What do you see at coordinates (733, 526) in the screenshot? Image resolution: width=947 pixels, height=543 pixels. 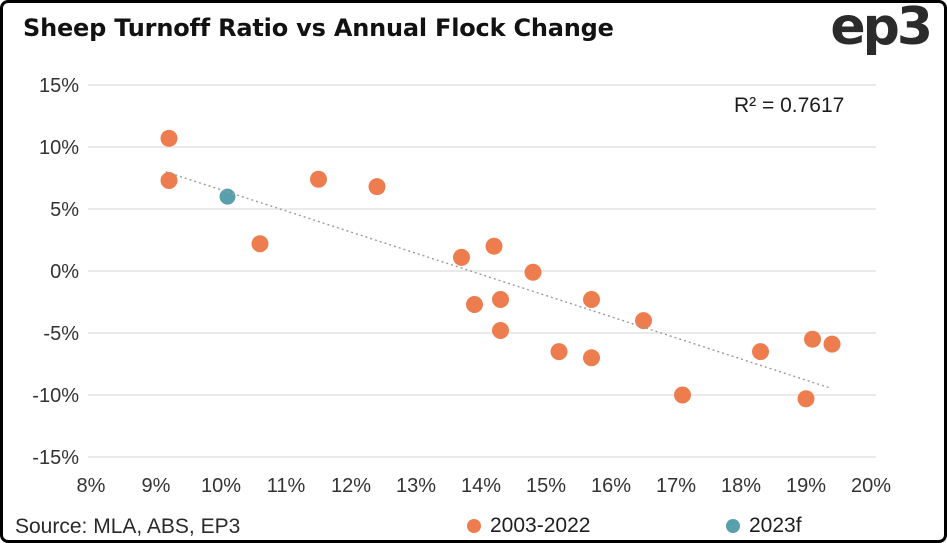 I see `legend-dot-2023f` at bounding box center [733, 526].